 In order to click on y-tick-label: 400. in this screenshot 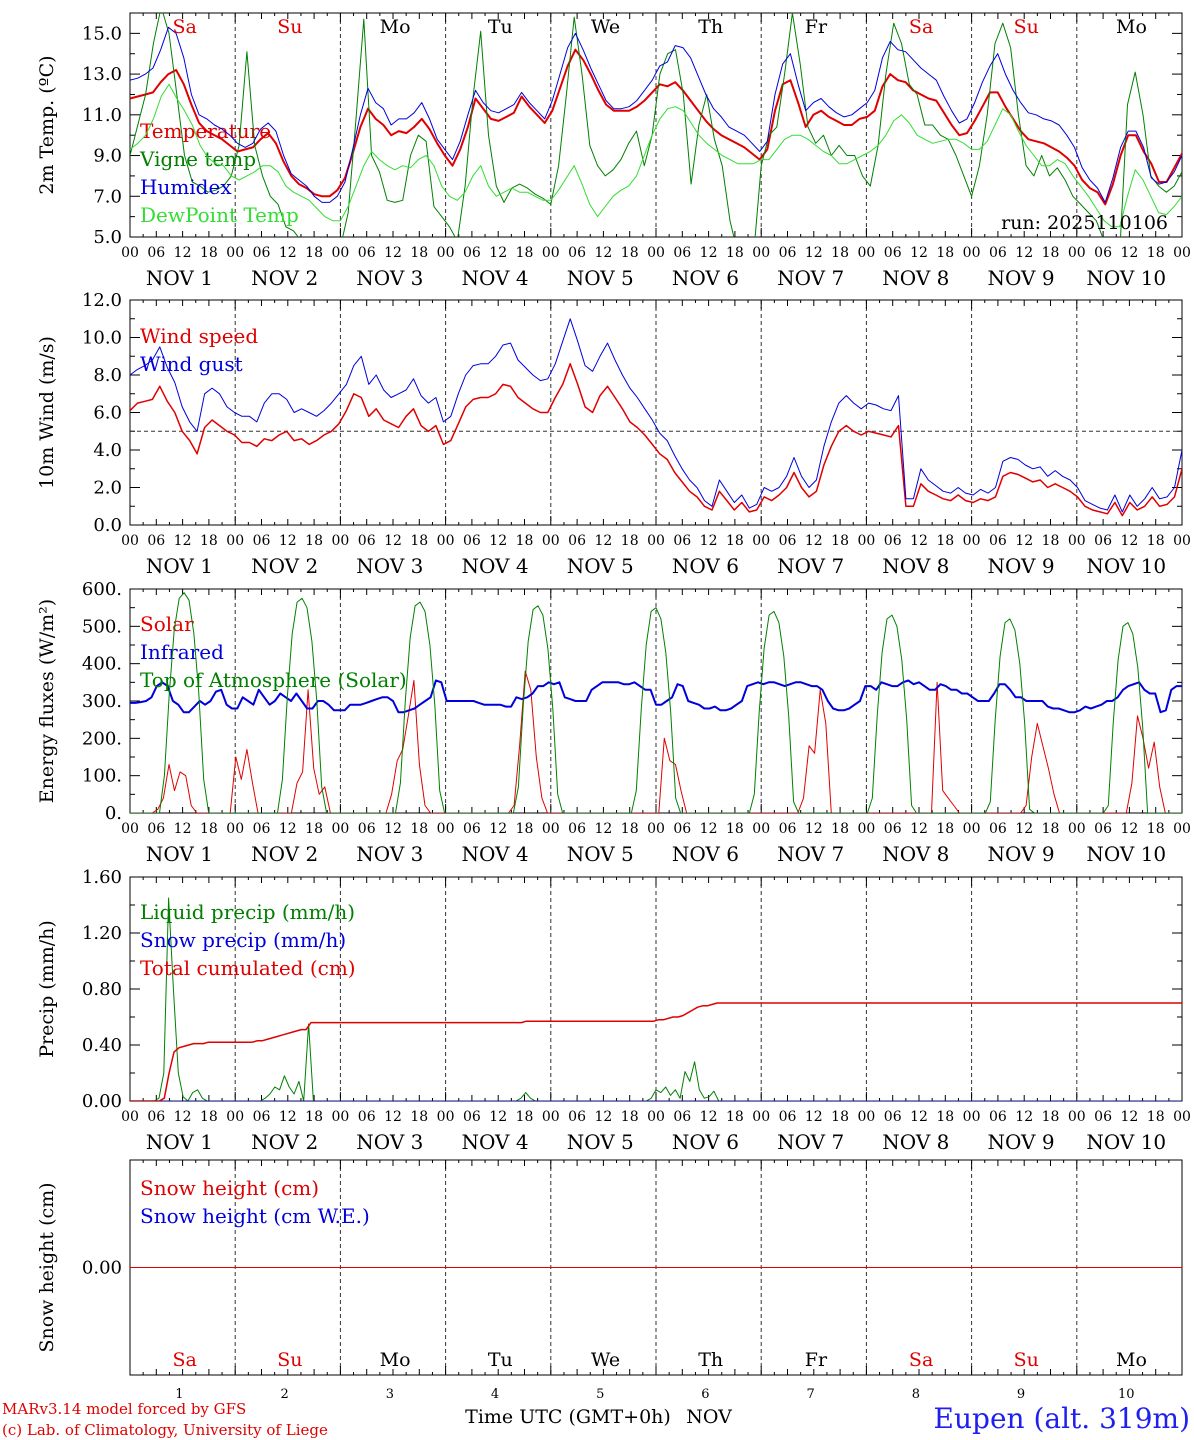, I will do `click(102, 664)`.